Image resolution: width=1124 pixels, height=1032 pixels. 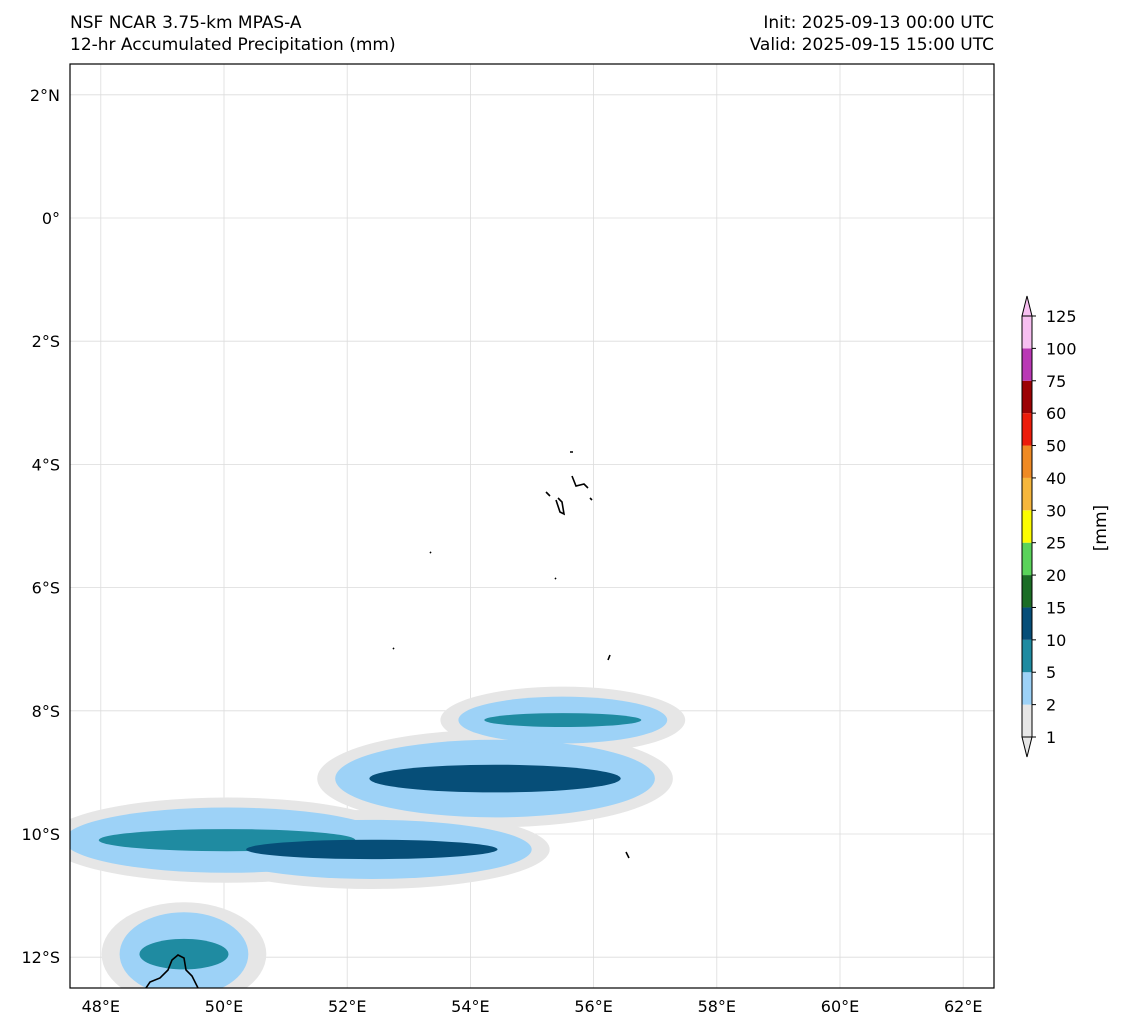 What do you see at coordinates (1061, 316) in the screenshot?
I see `colorbar-tick-label: 125` at bounding box center [1061, 316].